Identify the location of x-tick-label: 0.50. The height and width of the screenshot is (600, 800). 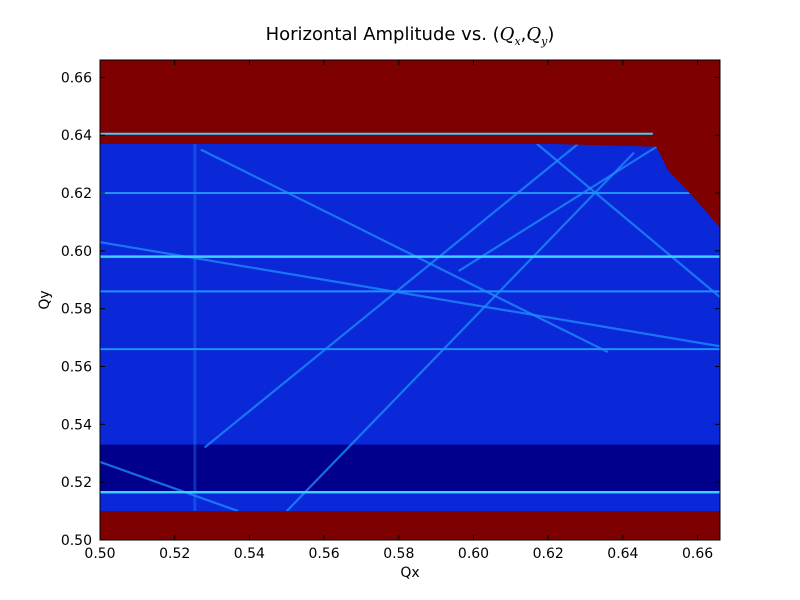
(99, 554).